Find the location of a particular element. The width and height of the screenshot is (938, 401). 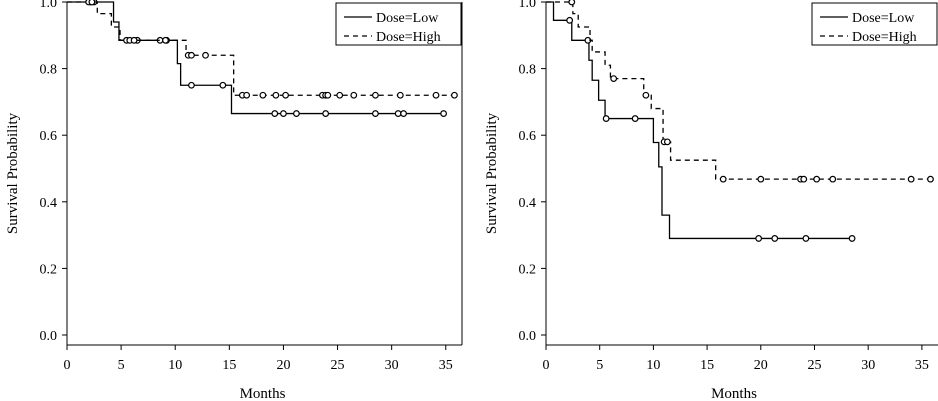

series-dose-high is located at coordinates (262, 49).